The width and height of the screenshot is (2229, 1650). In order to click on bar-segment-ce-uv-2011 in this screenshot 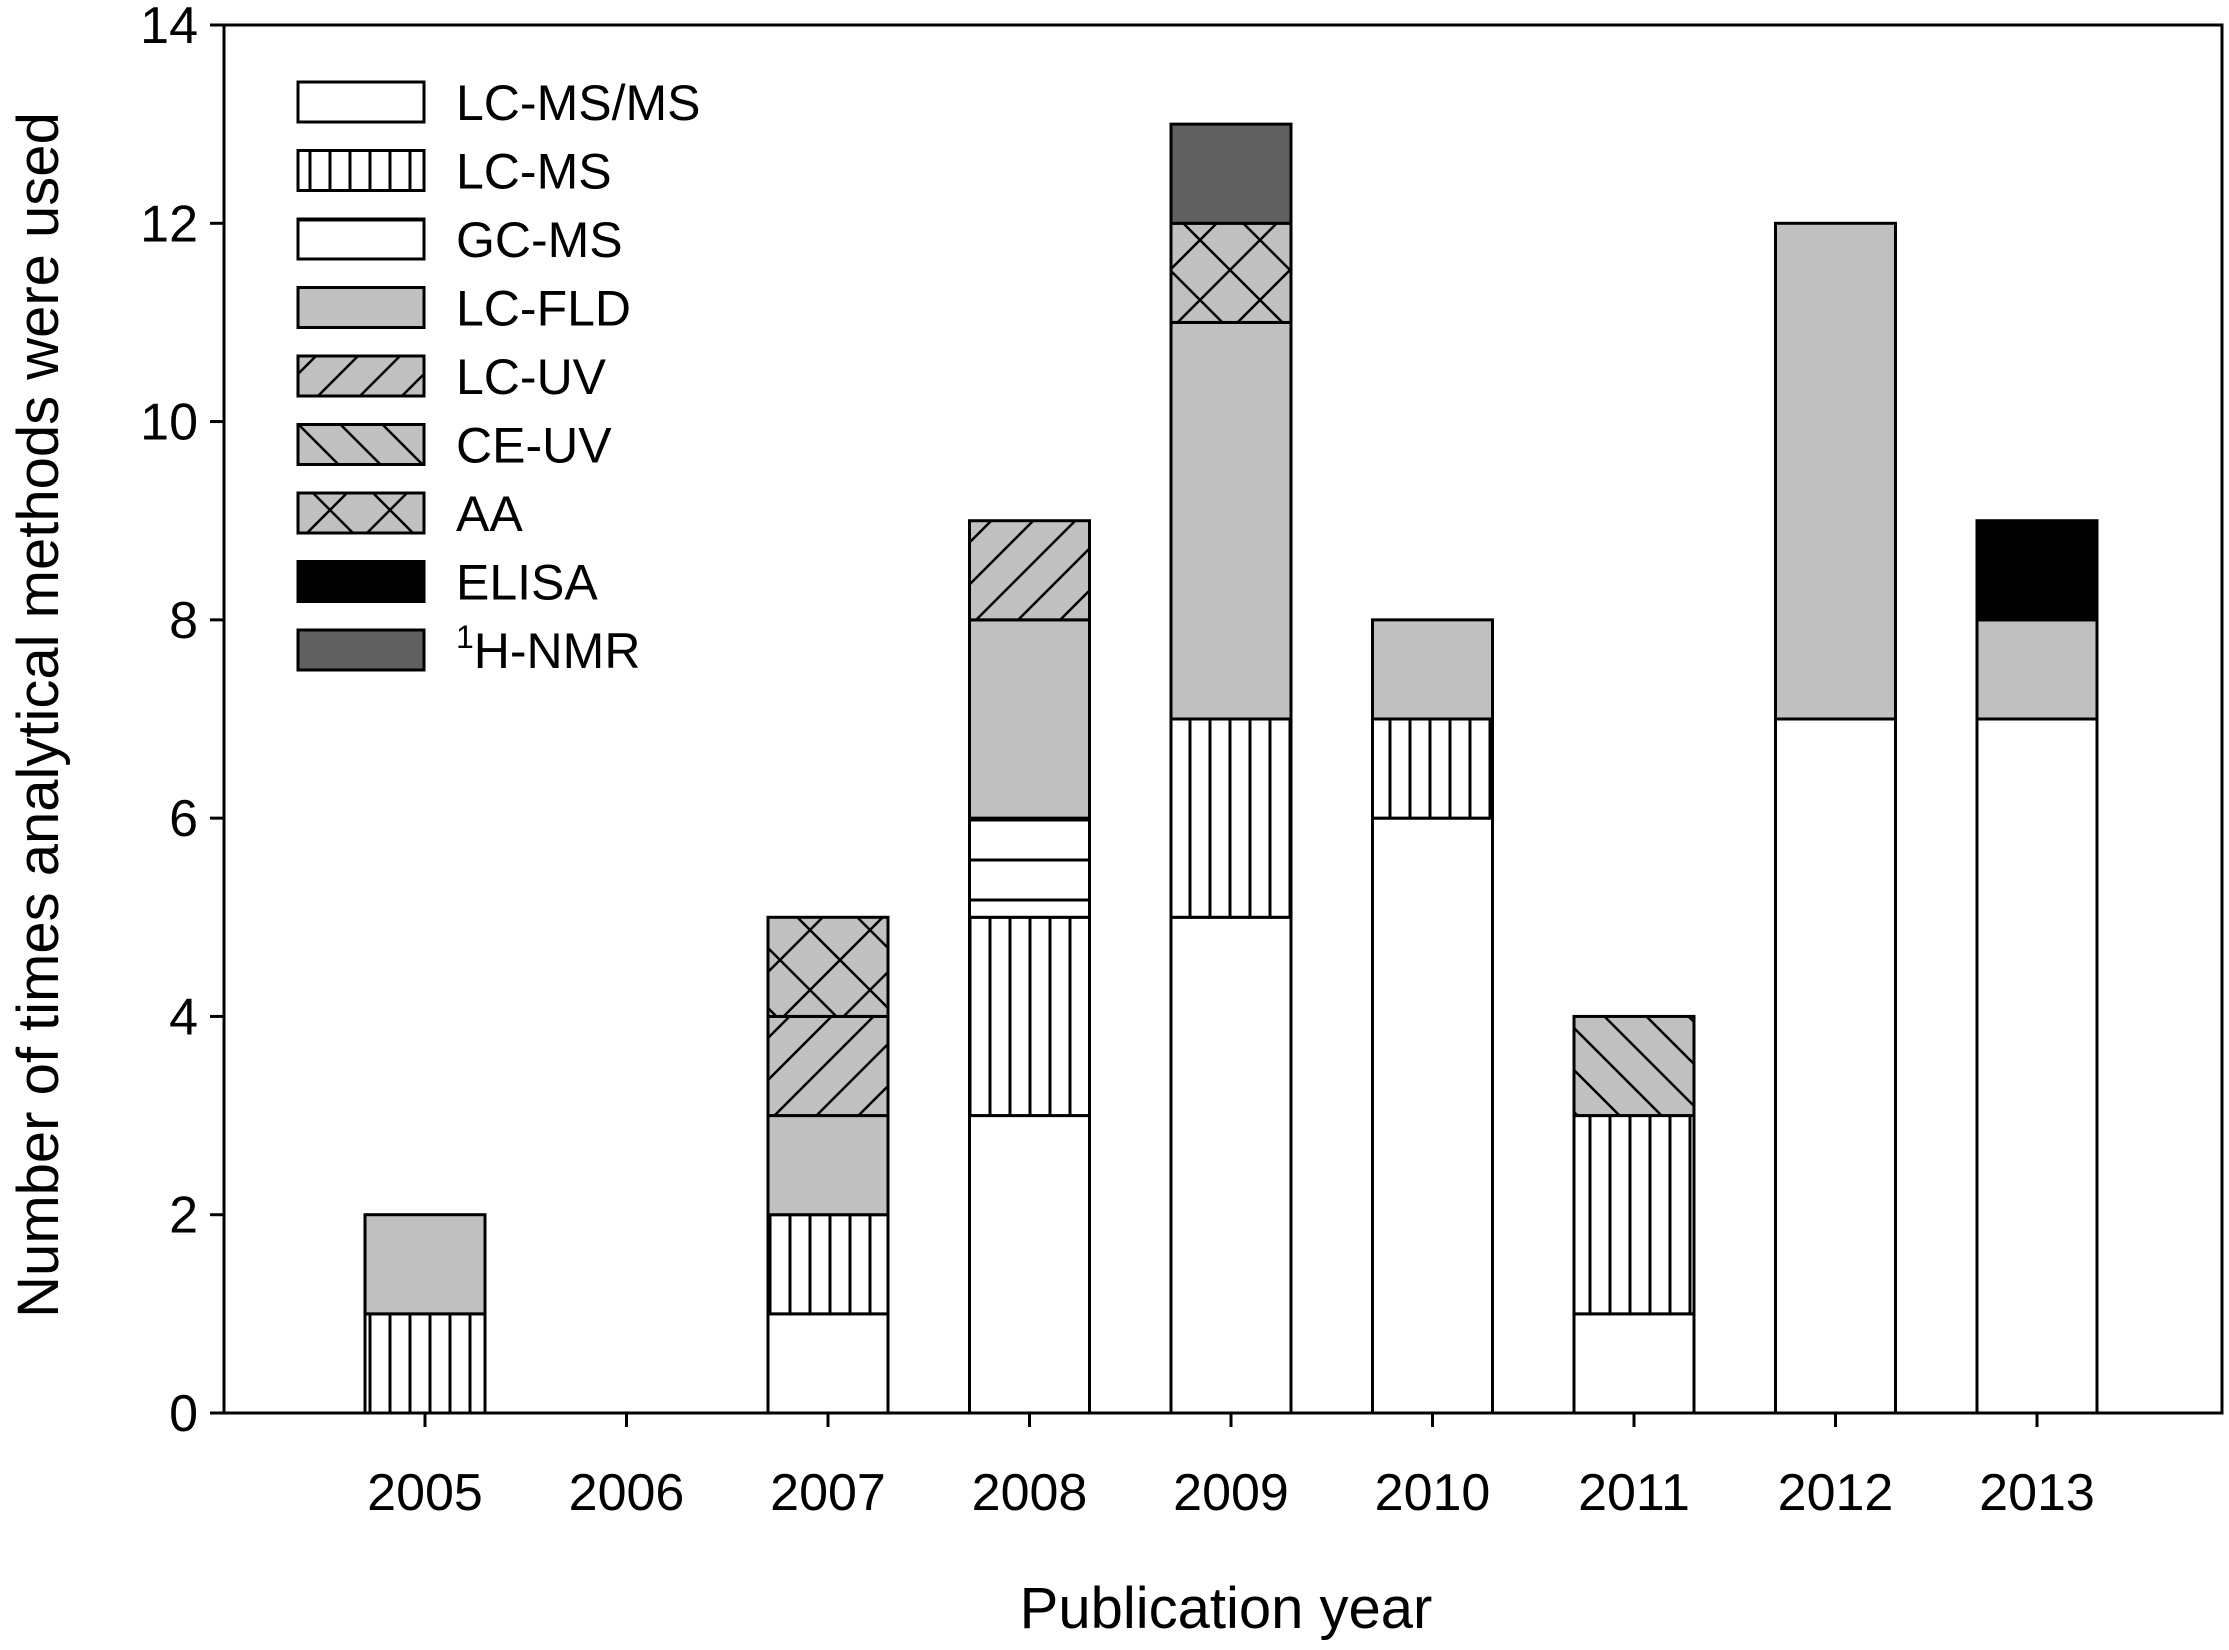, I will do `click(1634, 1066)`.